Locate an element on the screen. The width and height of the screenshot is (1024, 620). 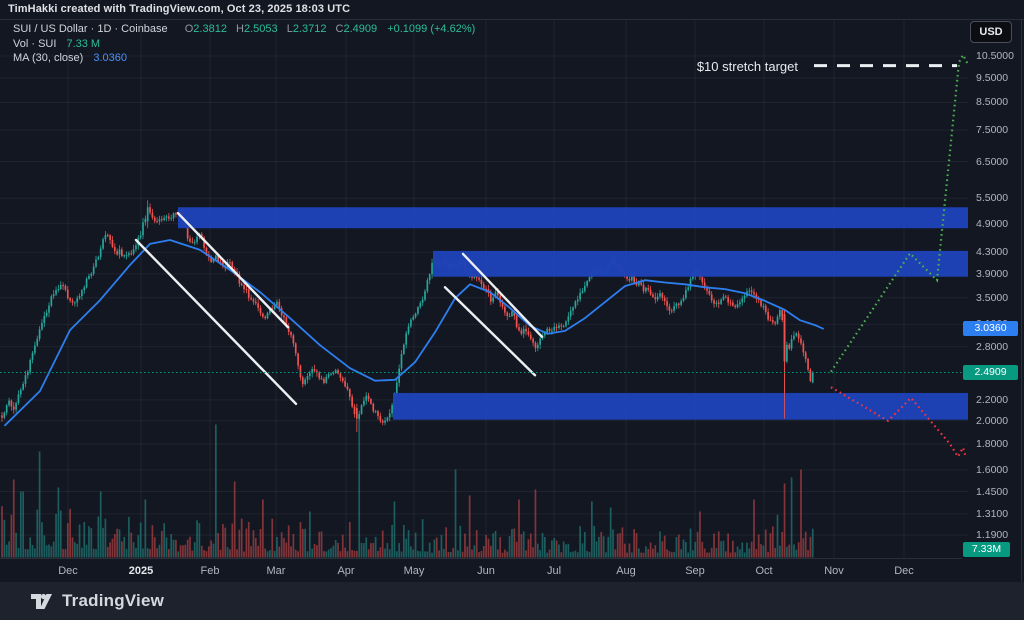
time-tick-label: 2025 is located at coordinates (141, 571).